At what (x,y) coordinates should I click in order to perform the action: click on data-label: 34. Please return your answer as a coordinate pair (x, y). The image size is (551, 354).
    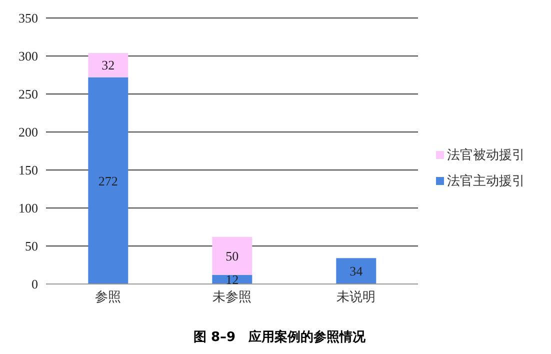
    Looking at the image, I should click on (357, 271).